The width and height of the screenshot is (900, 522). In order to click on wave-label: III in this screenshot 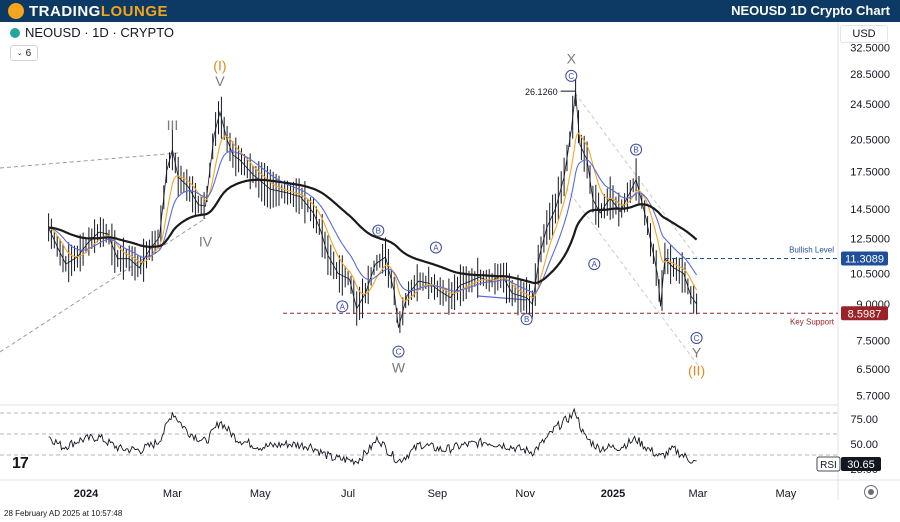, I will do `click(173, 125)`.